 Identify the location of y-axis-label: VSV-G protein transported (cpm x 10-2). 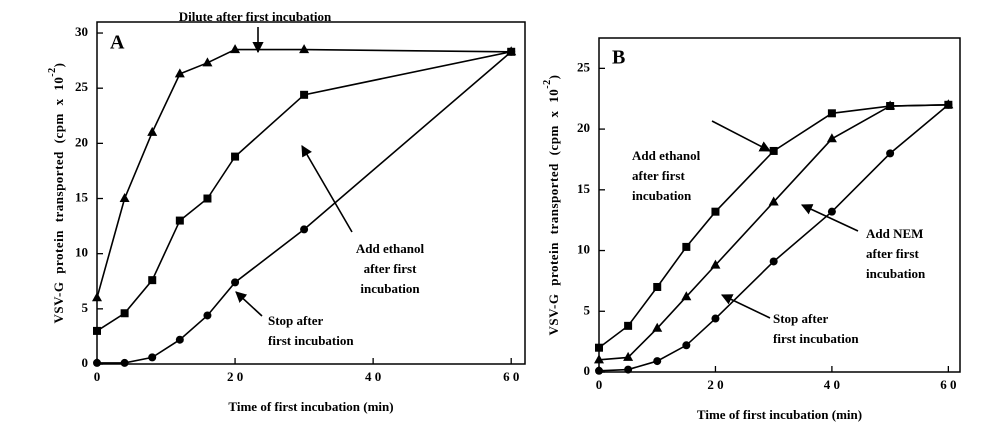
(551, 204).